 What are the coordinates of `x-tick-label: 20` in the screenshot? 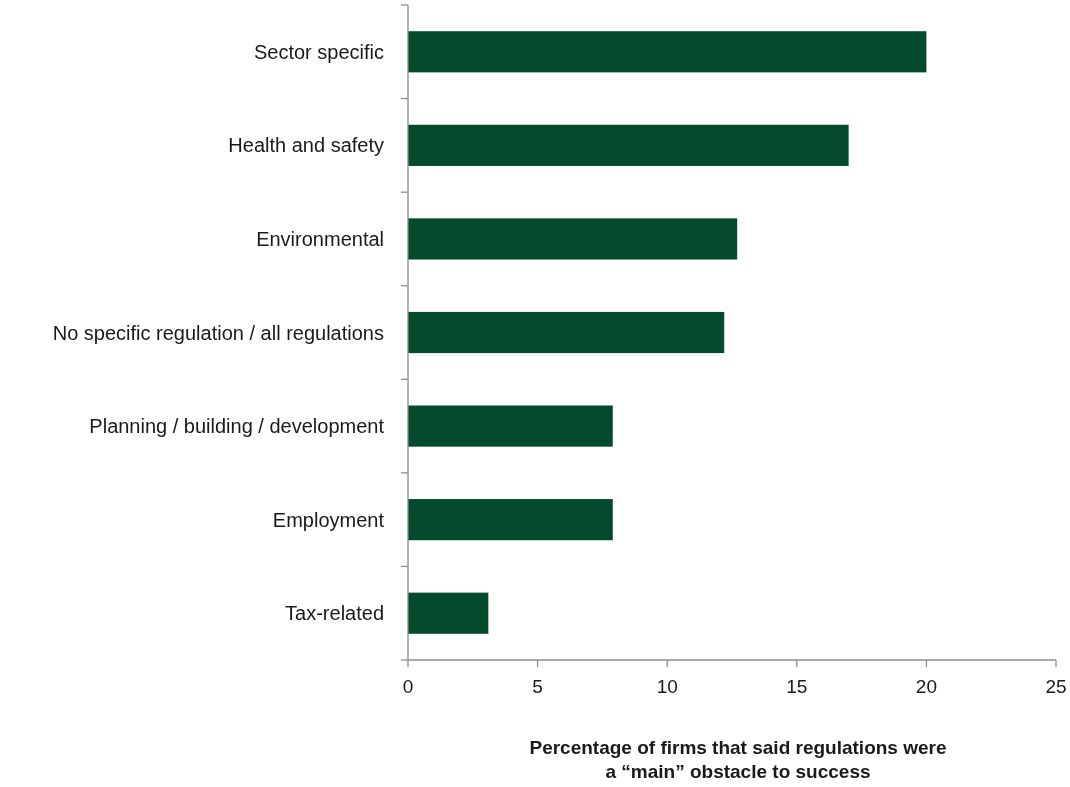 It's located at (926, 686).